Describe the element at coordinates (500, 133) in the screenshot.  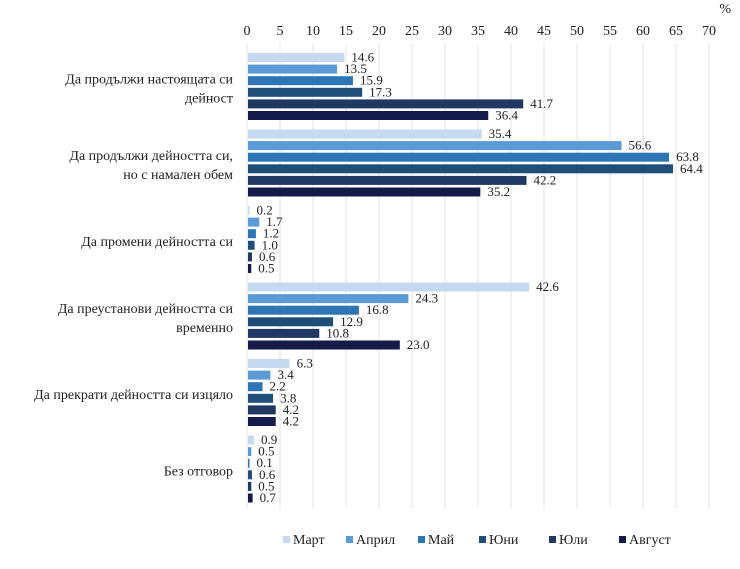
I see `value-label: 35.4` at that location.